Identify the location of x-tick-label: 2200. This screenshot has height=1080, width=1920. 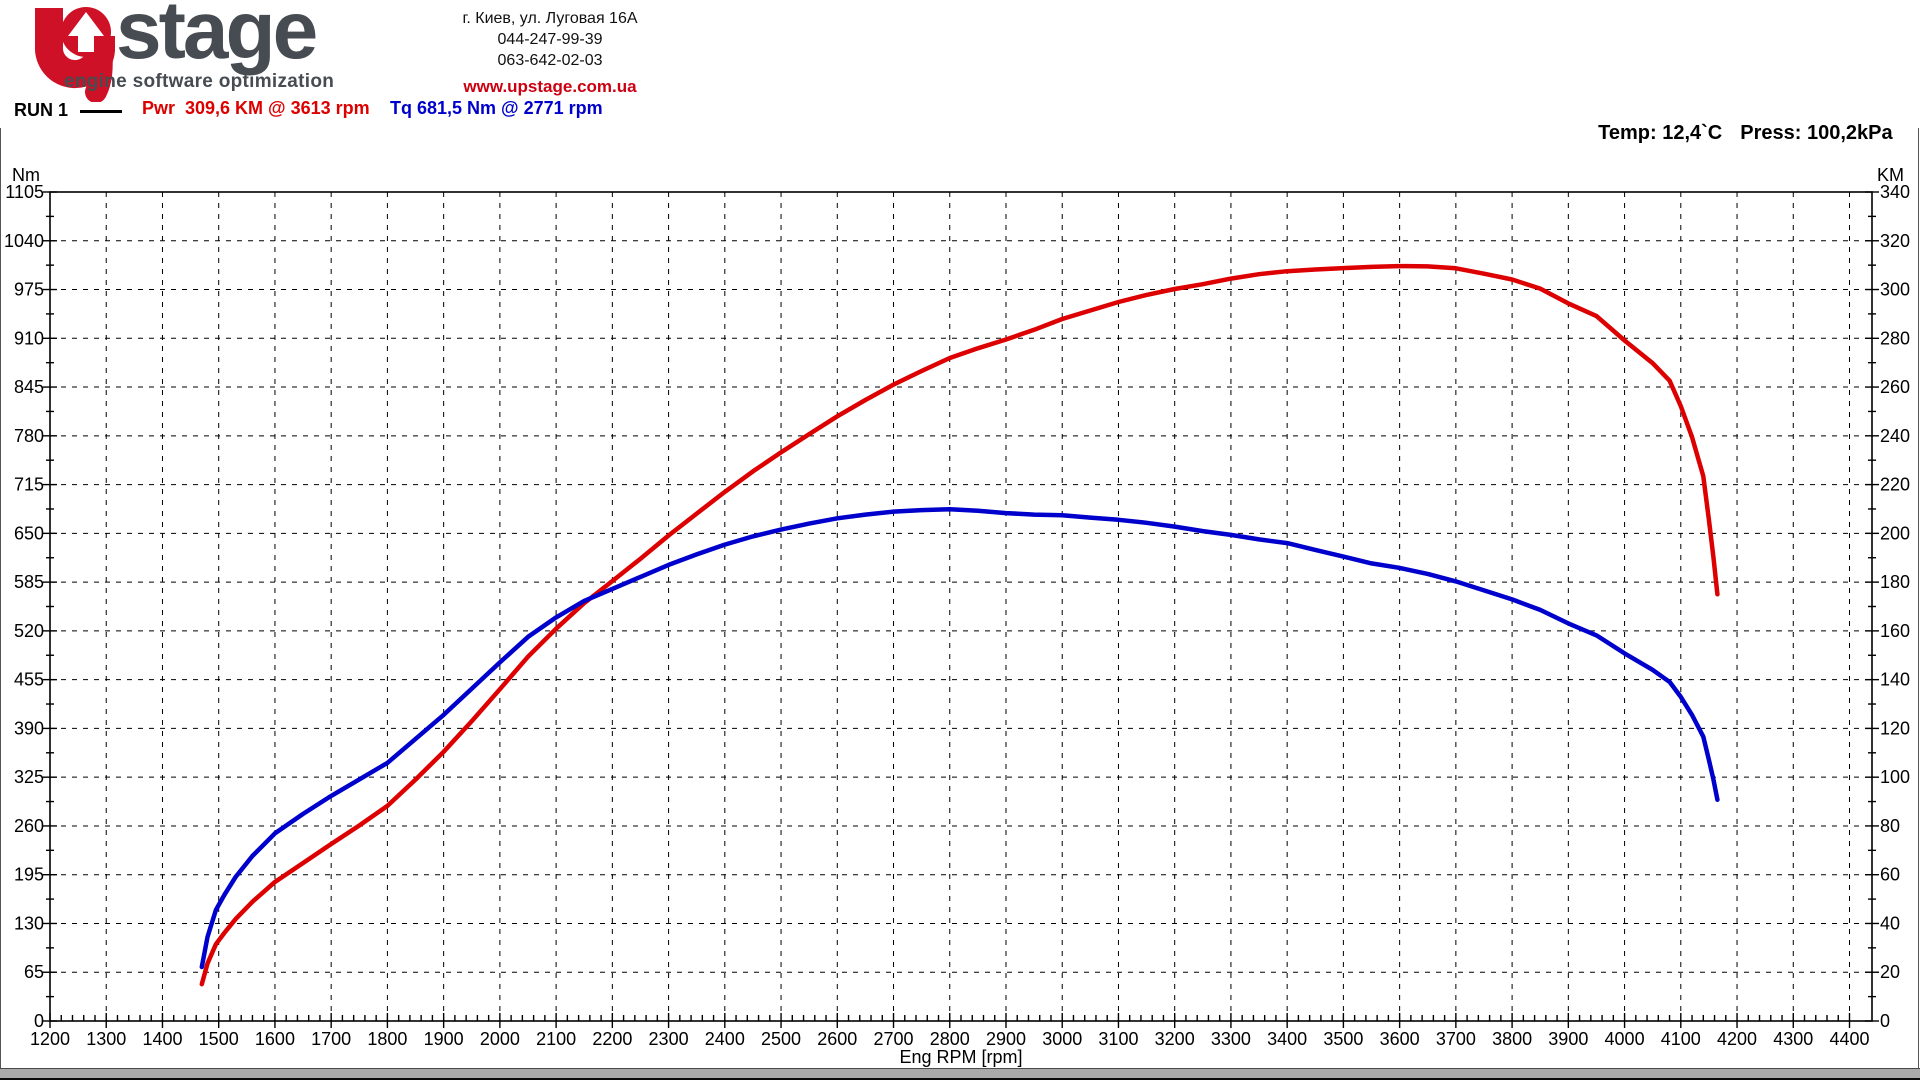
(612, 1039).